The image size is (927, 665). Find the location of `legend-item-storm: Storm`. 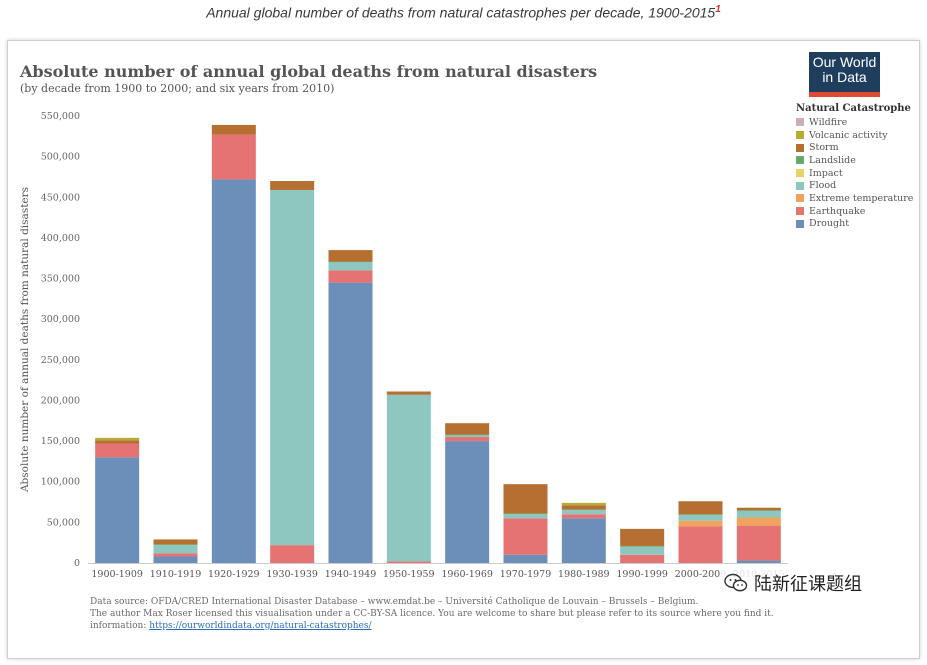

legend-item-storm: Storm is located at coordinates (854, 147).